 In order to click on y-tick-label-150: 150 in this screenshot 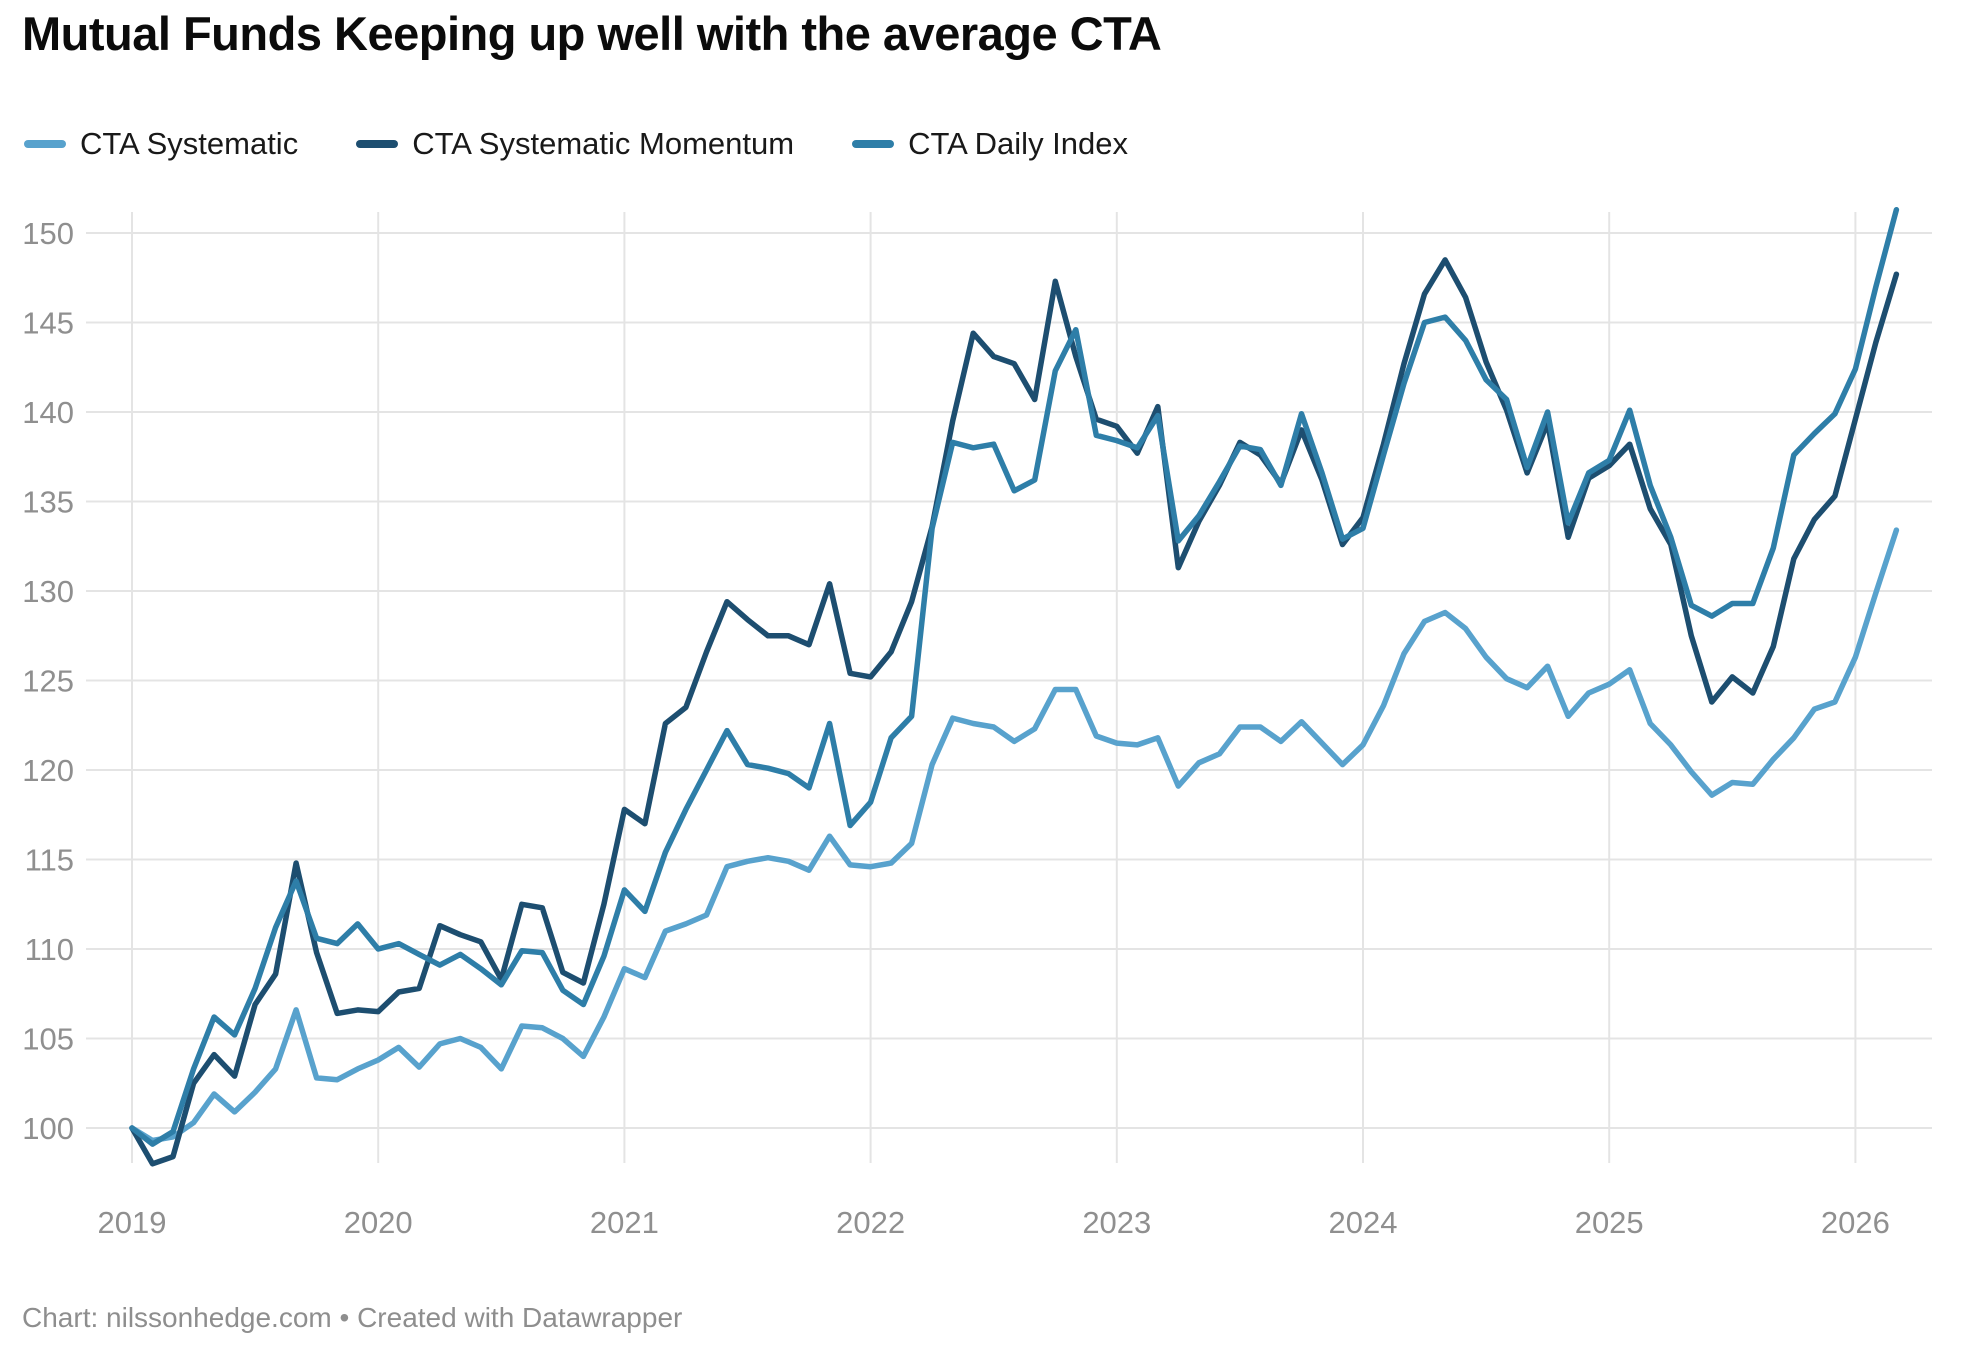, I will do `click(48, 233)`.